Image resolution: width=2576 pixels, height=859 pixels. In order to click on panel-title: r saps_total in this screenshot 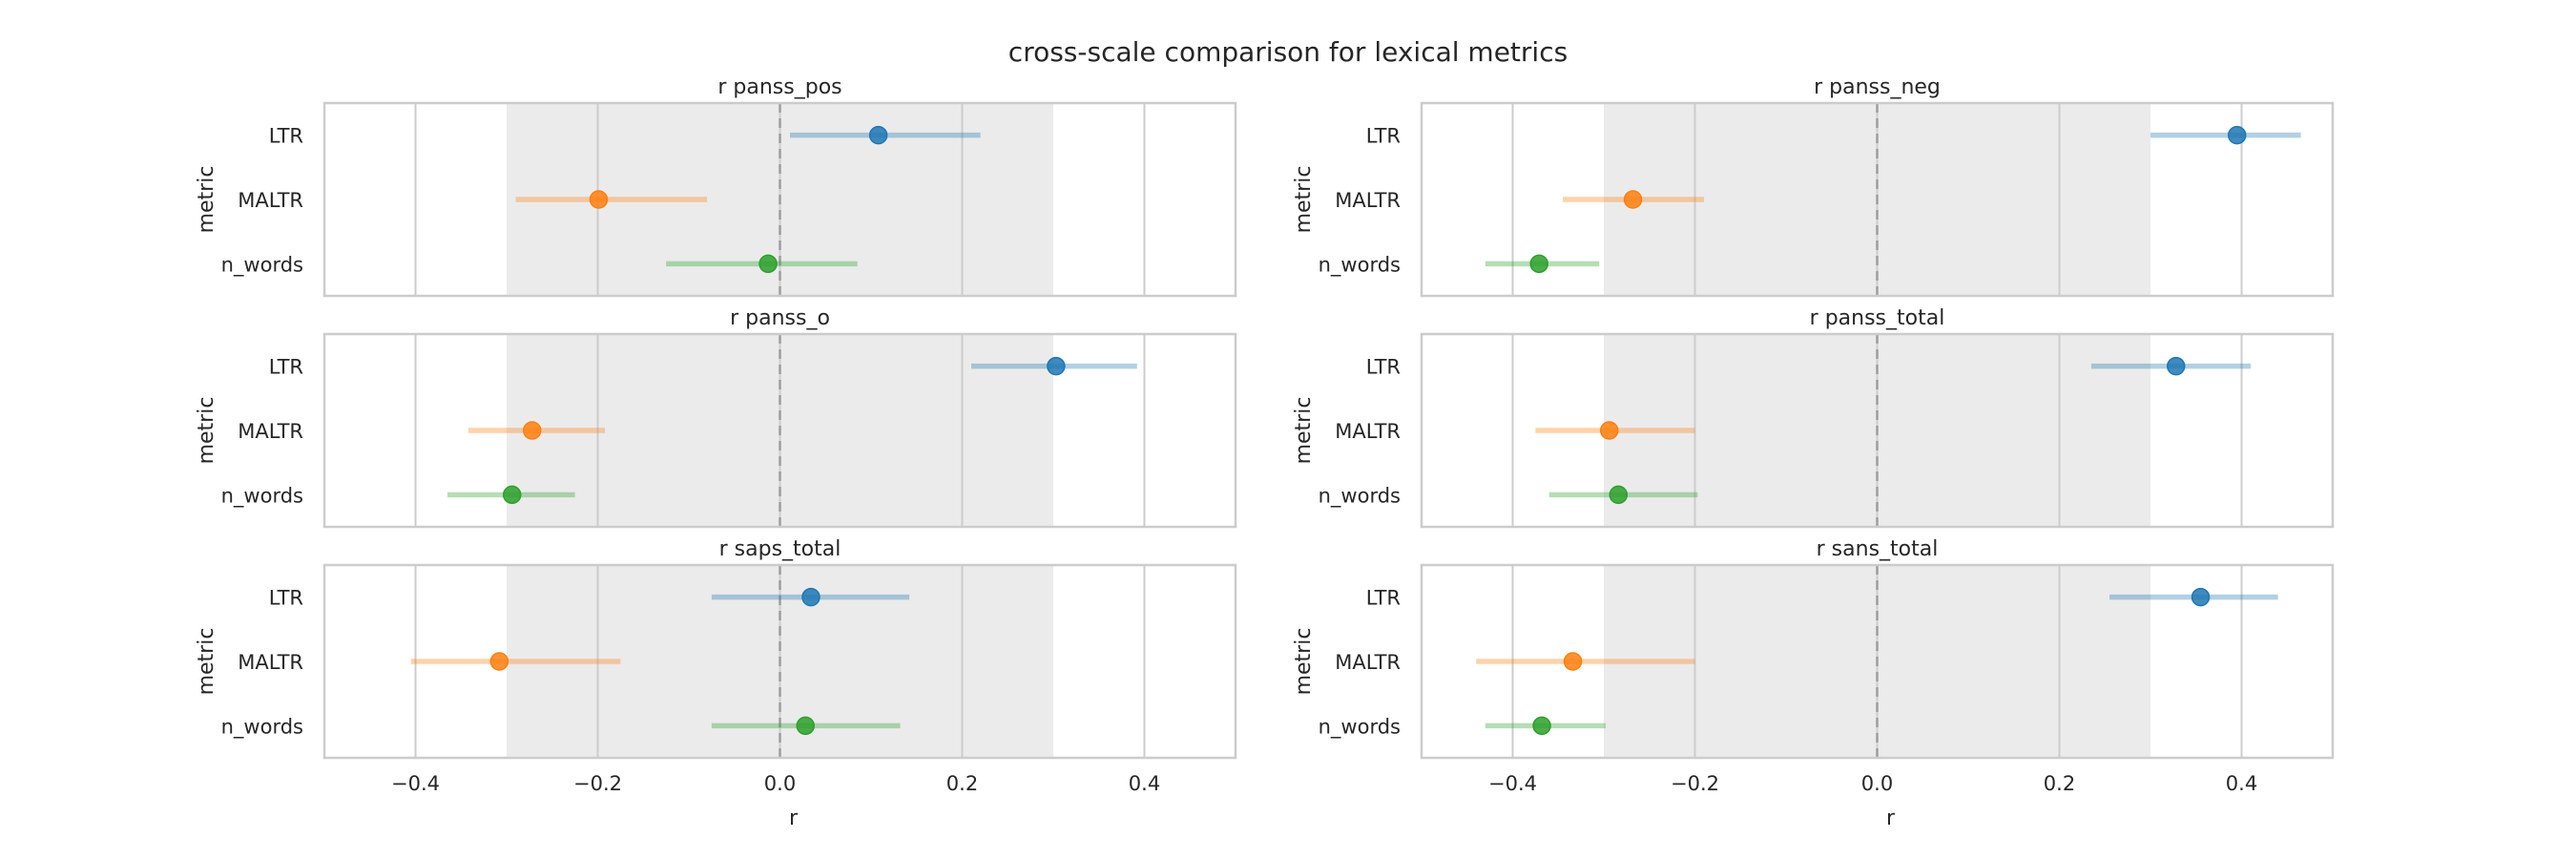, I will do `click(780, 549)`.